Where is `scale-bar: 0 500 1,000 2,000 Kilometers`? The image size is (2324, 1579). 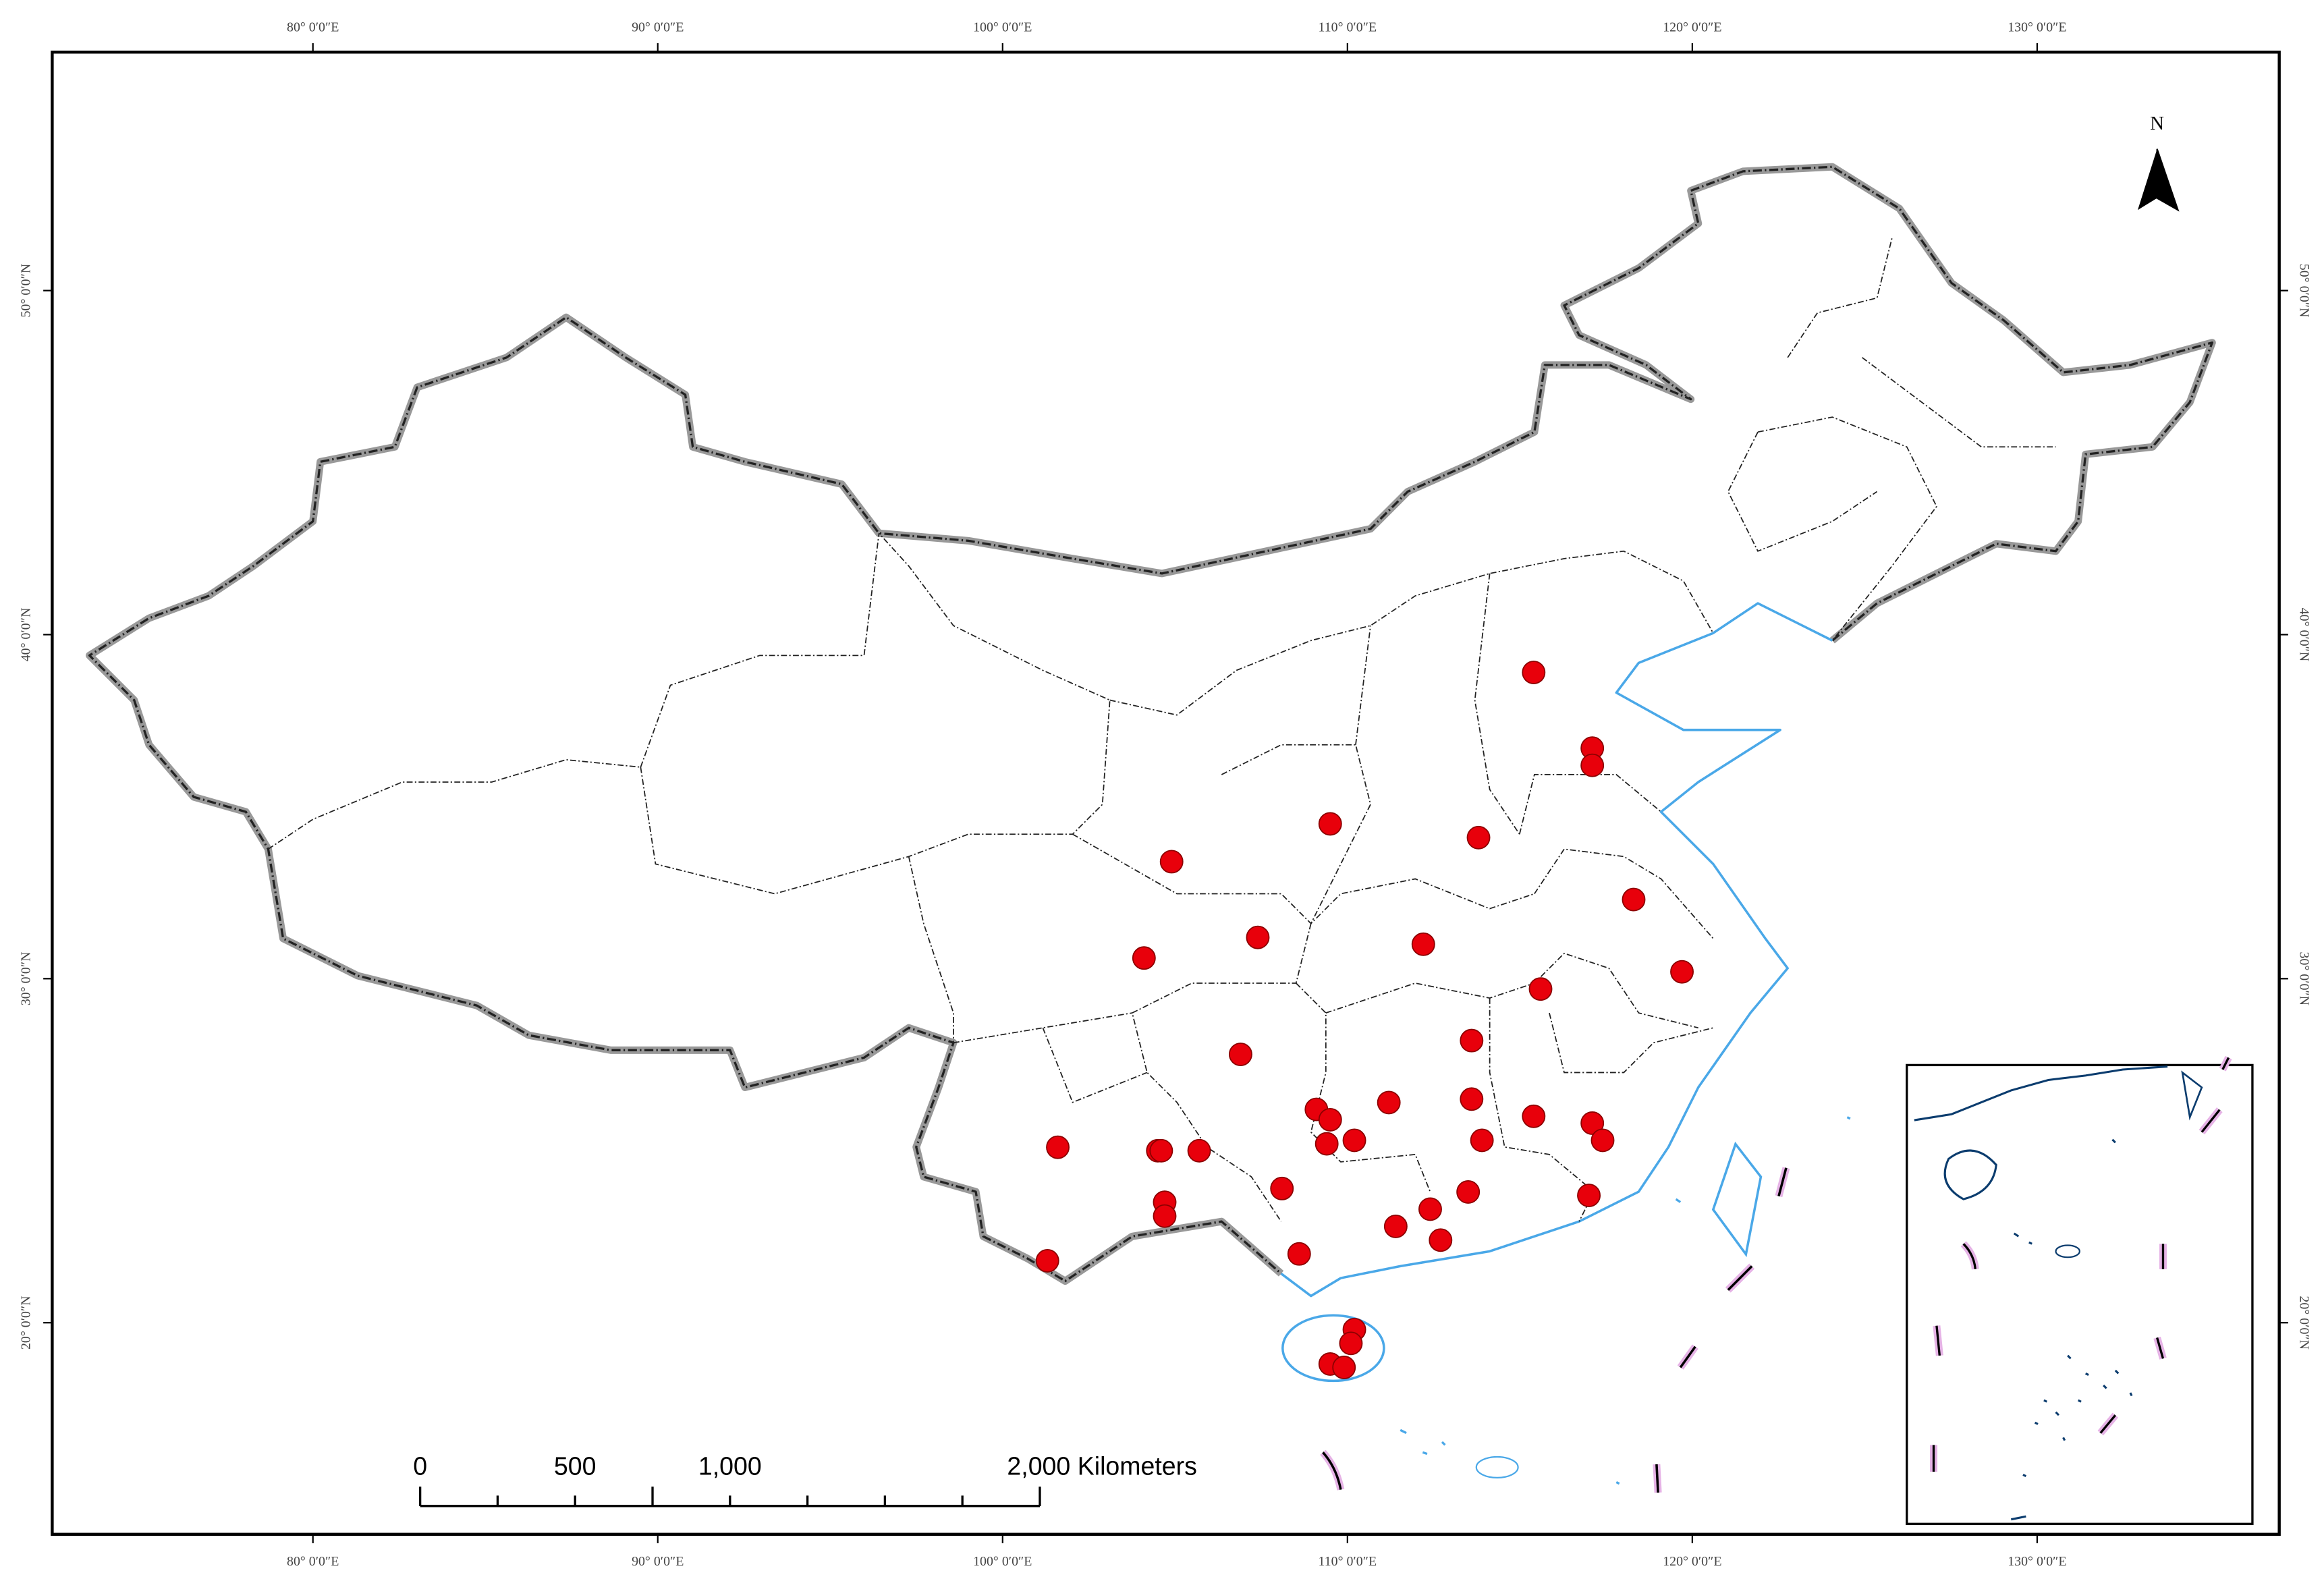 scale-bar: 0 500 1,000 2,000 Kilometers is located at coordinates (805, 1479).